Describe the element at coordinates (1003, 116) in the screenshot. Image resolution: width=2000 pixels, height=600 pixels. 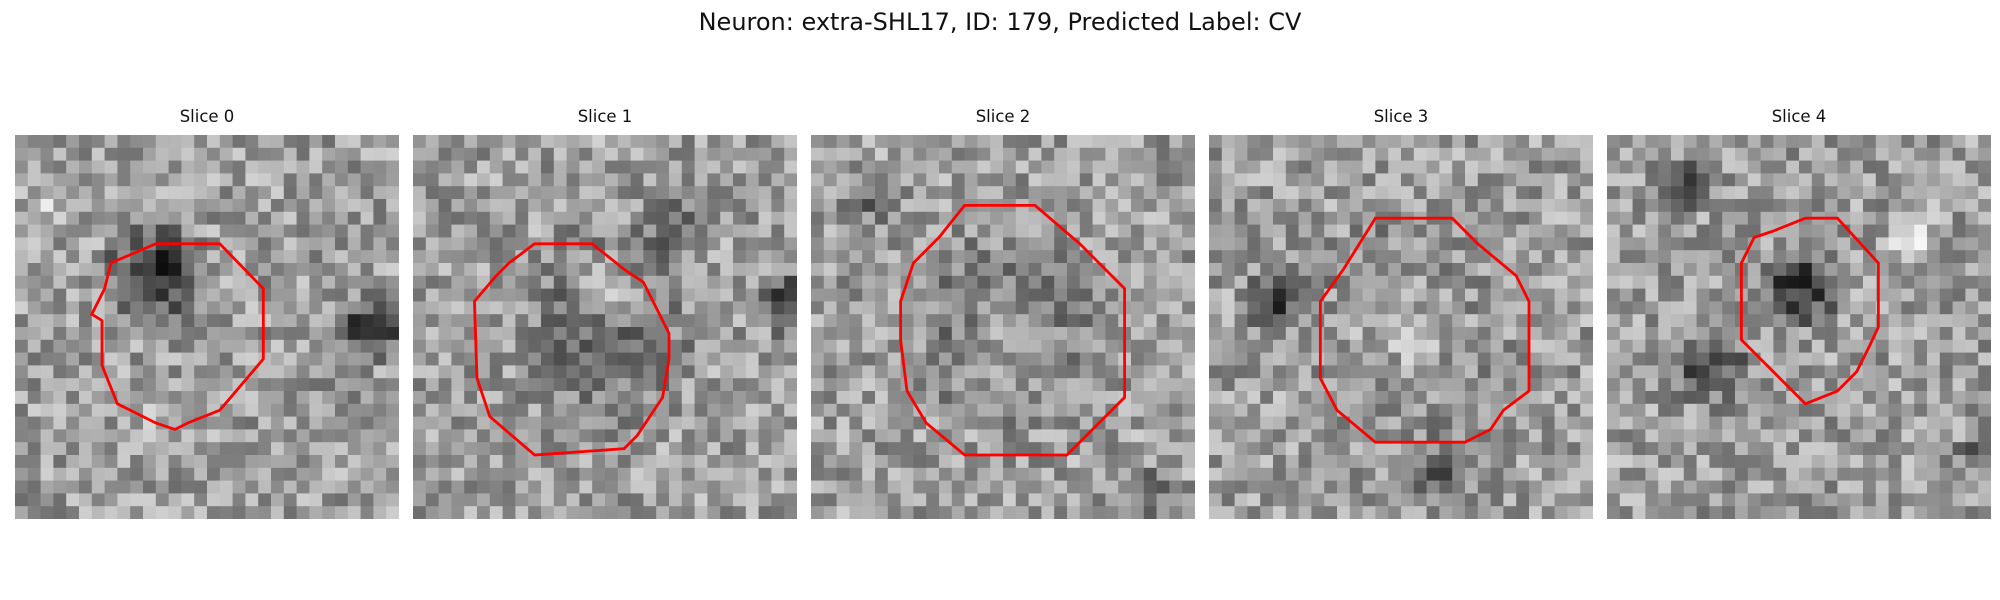
I see `slice-title: Slice 2` at that location.